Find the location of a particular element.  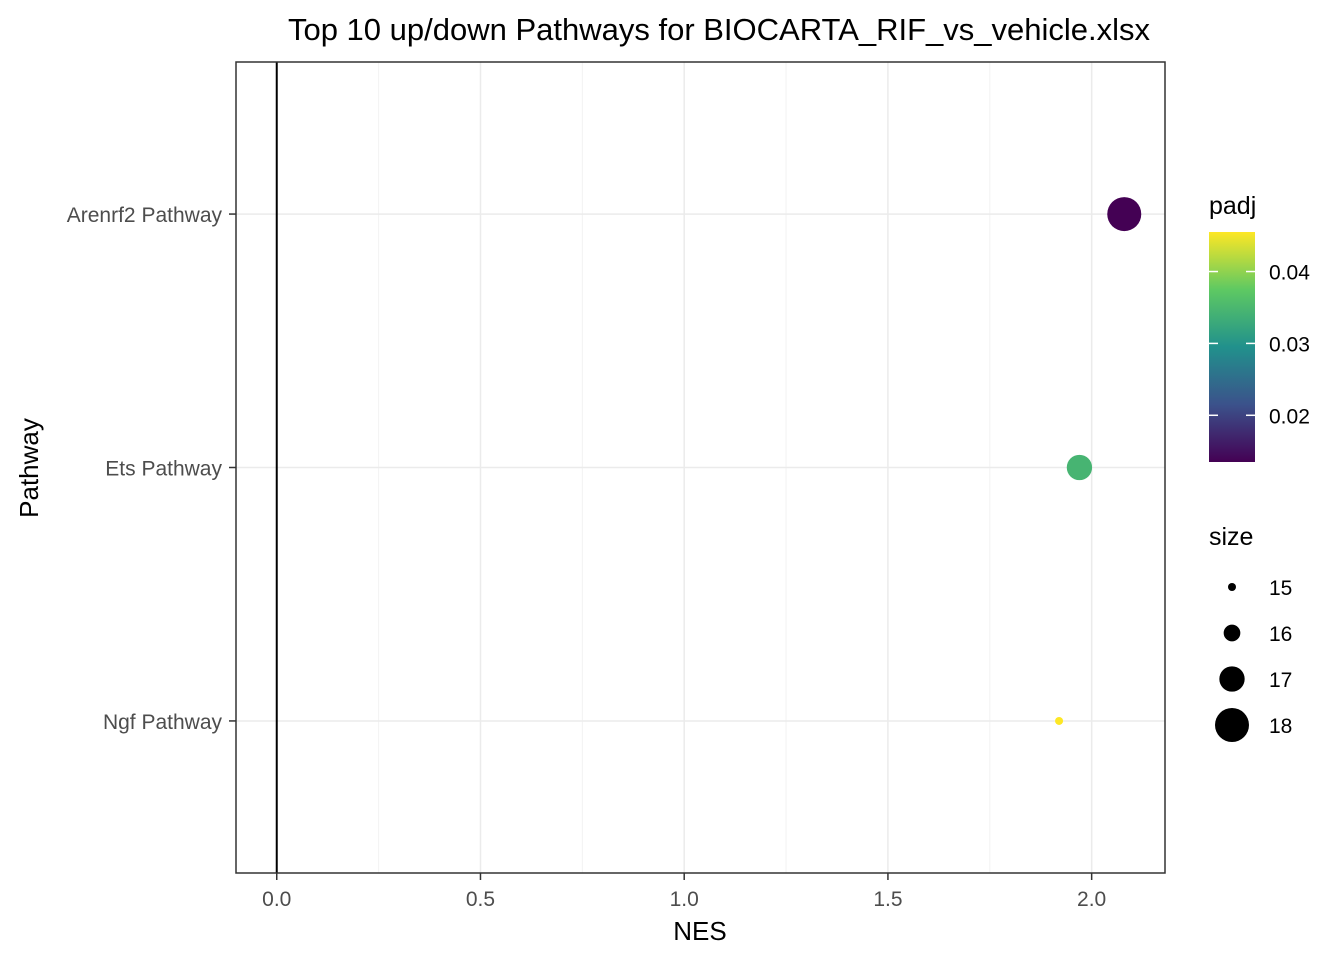

y-tick-label: Arenrf2 Pathway is located at coordinates (145, 215).